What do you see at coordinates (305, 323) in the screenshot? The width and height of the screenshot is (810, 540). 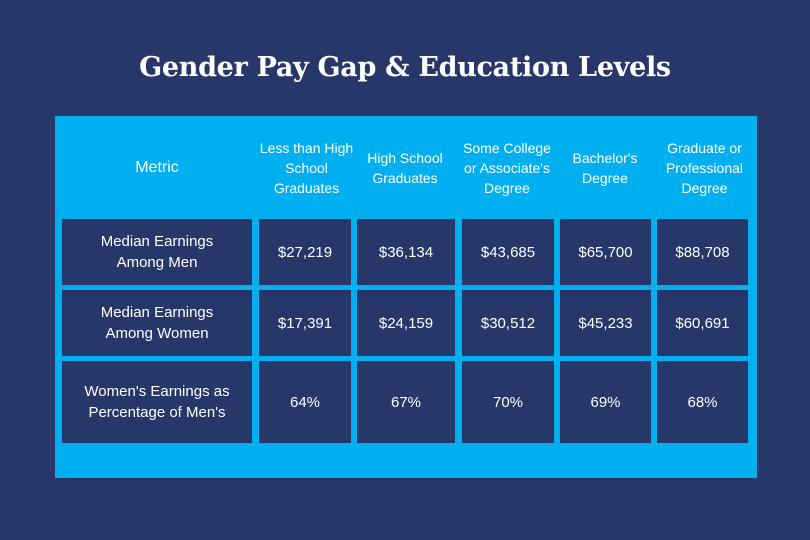 I see `table-cell: $17,391` at bounding box center [305, 323].